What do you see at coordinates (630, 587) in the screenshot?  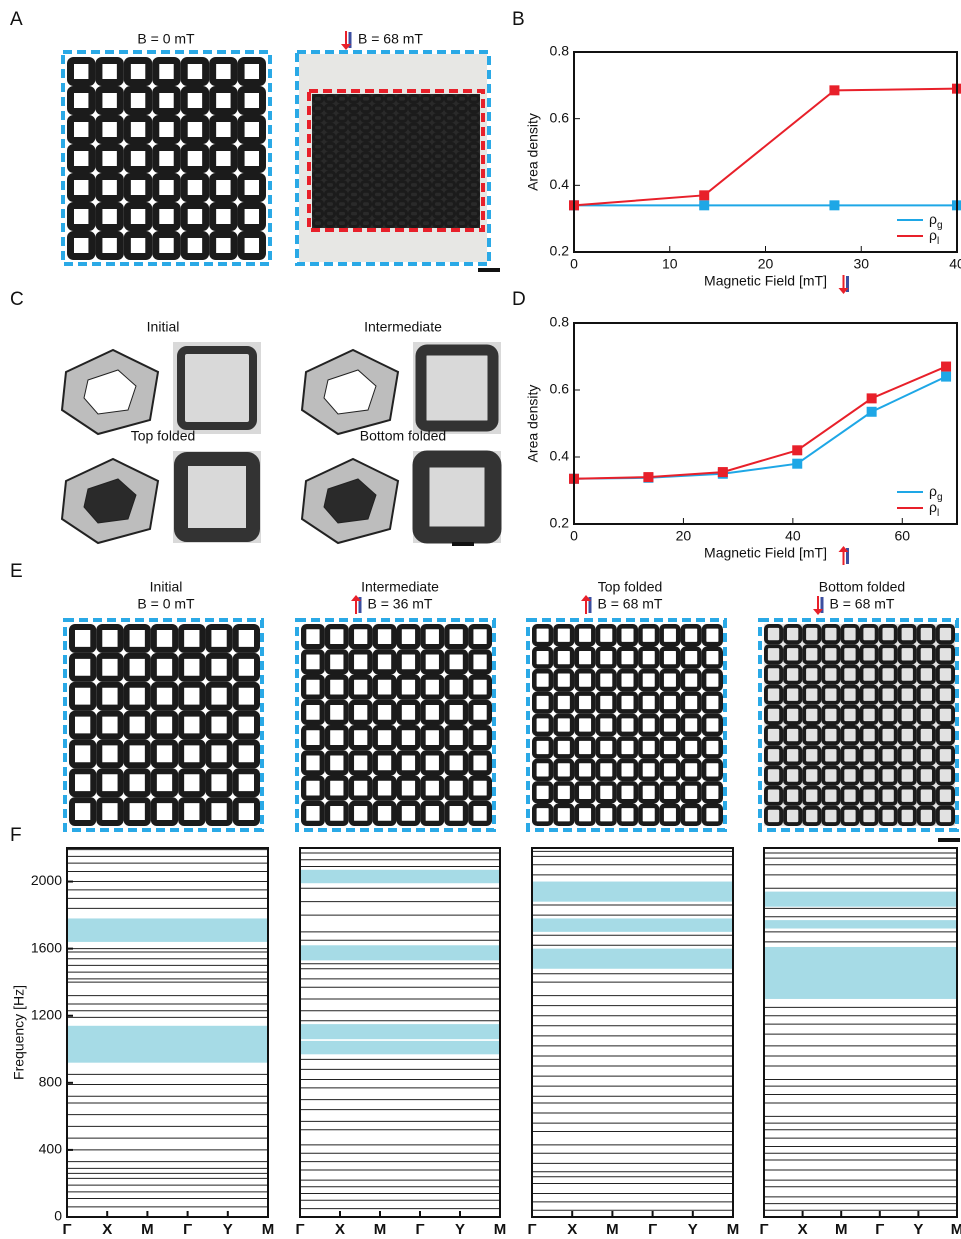 I see `image-title: Top folded` at bounding box center [630, 587].